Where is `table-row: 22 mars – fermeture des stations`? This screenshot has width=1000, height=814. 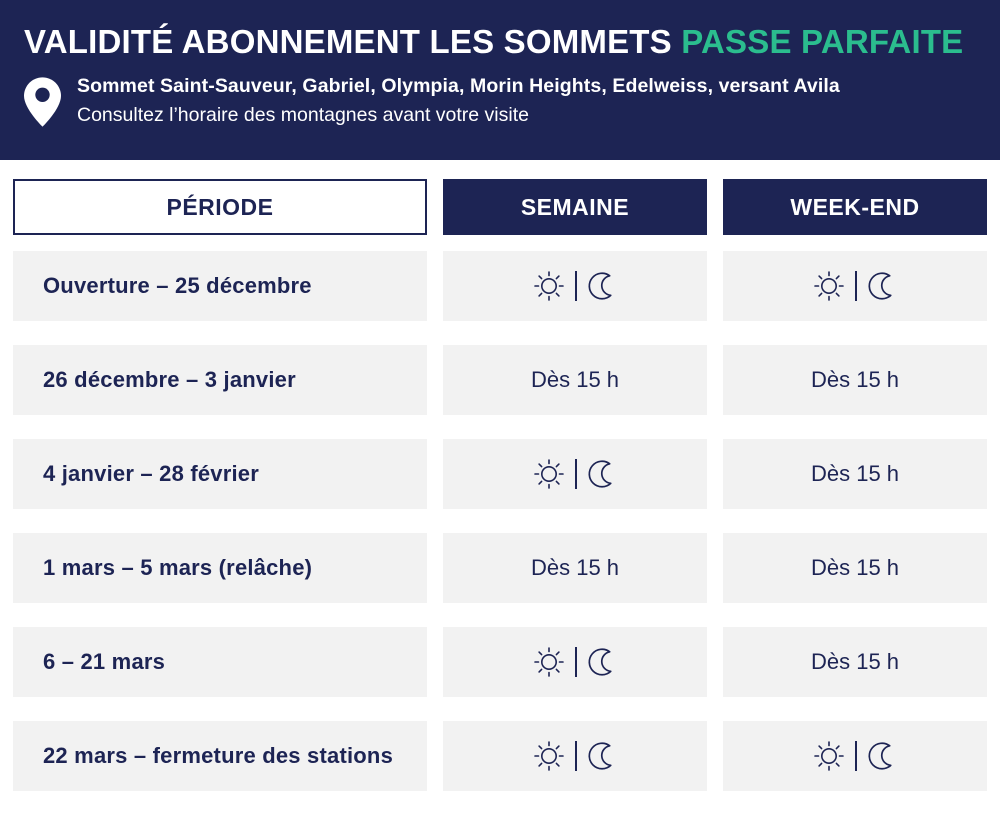
table-row: 22 mars – fermeture des stations is located at coordinates (500, 756).